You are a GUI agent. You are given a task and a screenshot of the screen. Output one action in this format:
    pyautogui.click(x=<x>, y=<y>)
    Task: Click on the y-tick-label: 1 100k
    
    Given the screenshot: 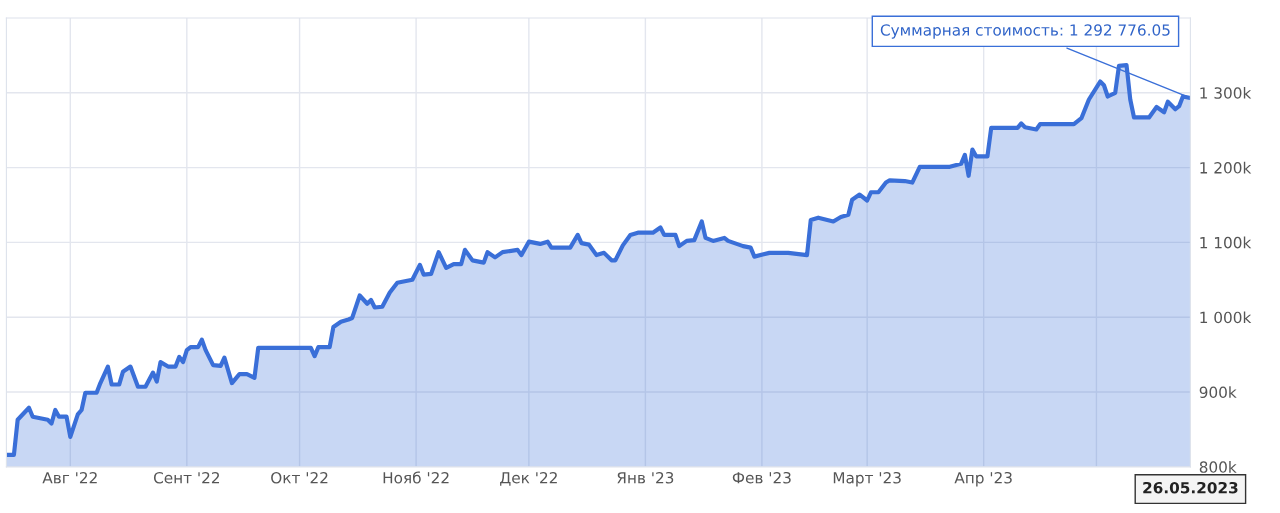 What is the action you would take?
    pyautogui.click(x=1226, y=242)
    